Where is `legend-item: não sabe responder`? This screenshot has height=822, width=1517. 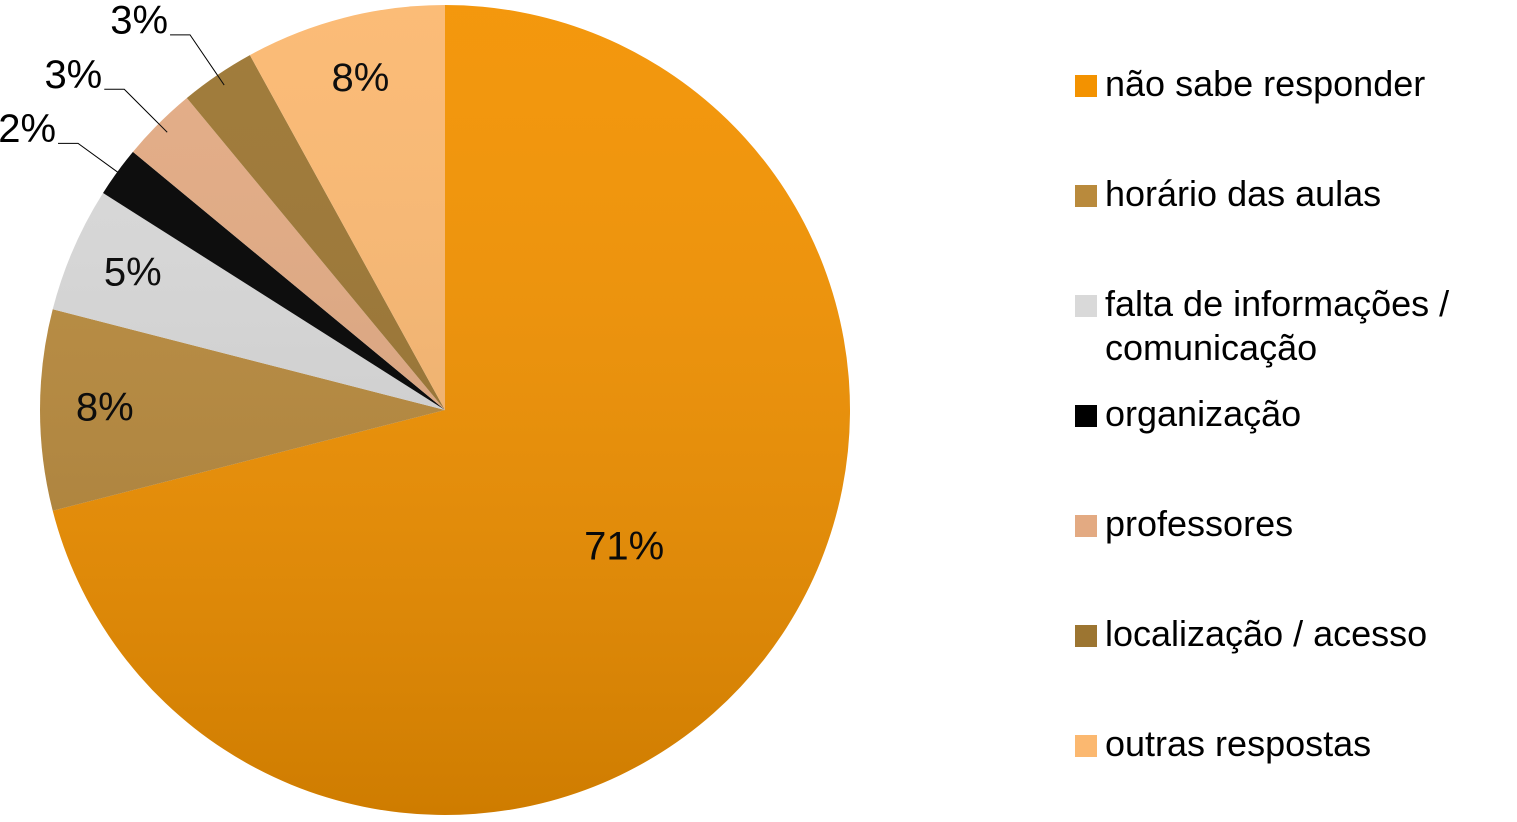
legend-item: não sabe responder is located at coordinates (1295, 84).